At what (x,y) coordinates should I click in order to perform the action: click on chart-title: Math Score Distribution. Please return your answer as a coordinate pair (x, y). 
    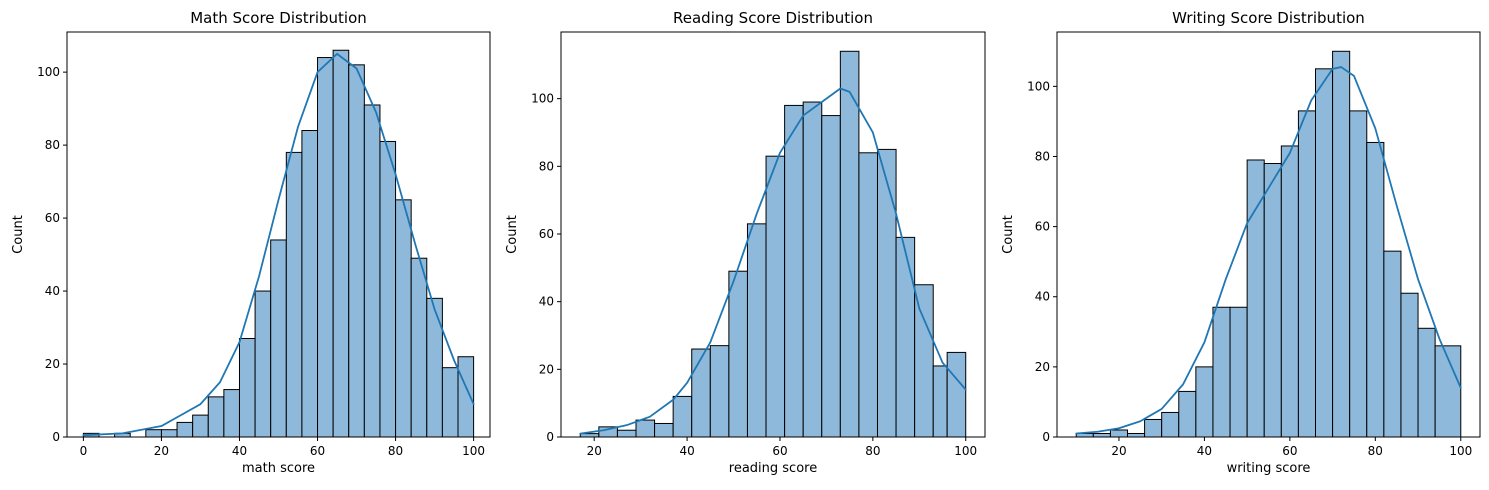
    Looking at the image, I should click on (278, 18).